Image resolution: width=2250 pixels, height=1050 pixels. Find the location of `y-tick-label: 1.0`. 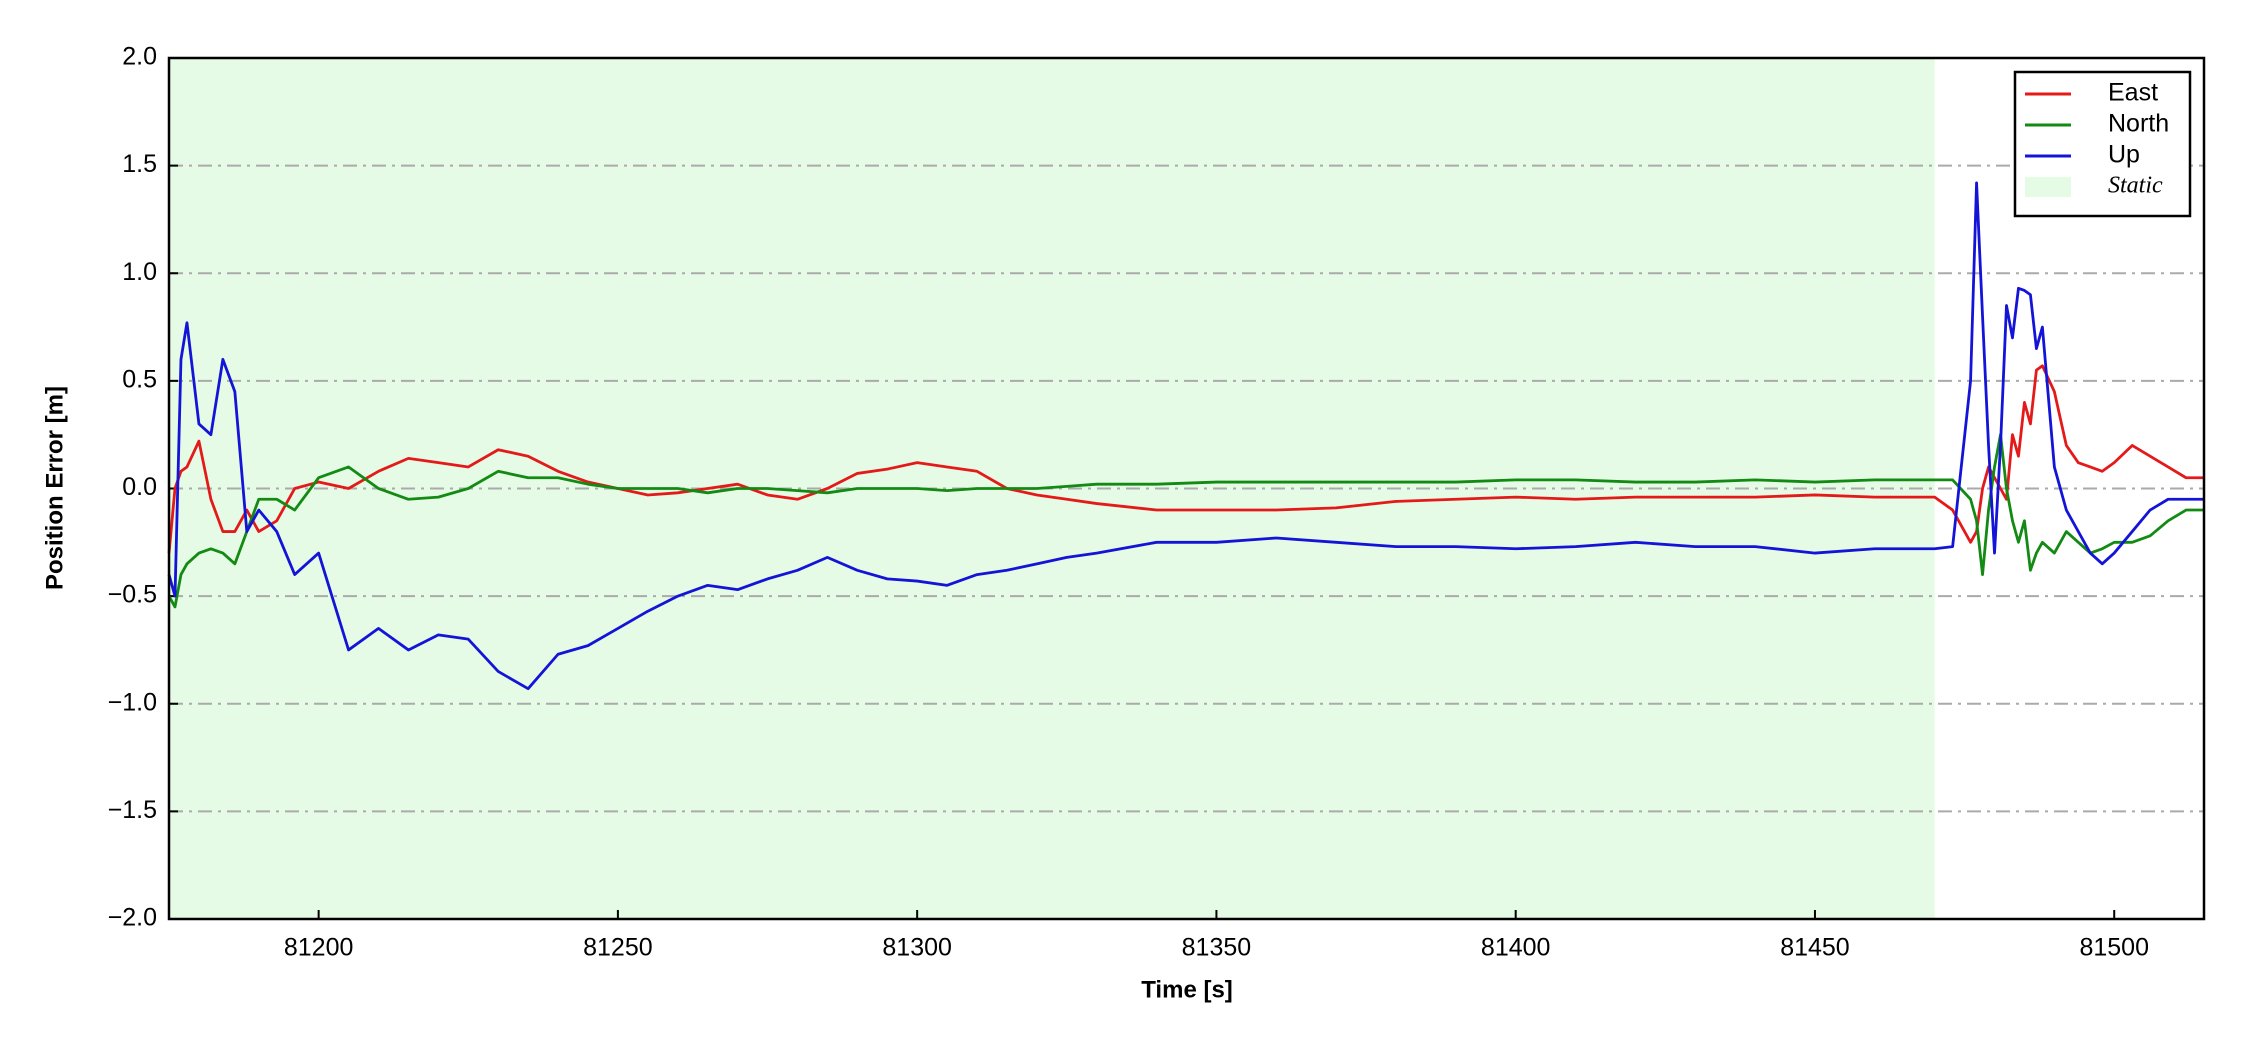

y-tick-label: 1.0 is located at coordinates (139, 272).